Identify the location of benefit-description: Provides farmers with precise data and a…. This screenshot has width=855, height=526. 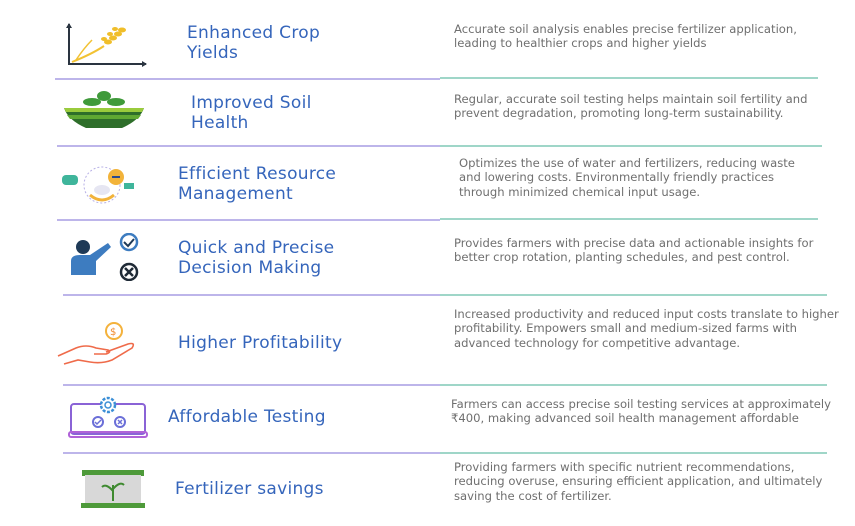
(634, 250).